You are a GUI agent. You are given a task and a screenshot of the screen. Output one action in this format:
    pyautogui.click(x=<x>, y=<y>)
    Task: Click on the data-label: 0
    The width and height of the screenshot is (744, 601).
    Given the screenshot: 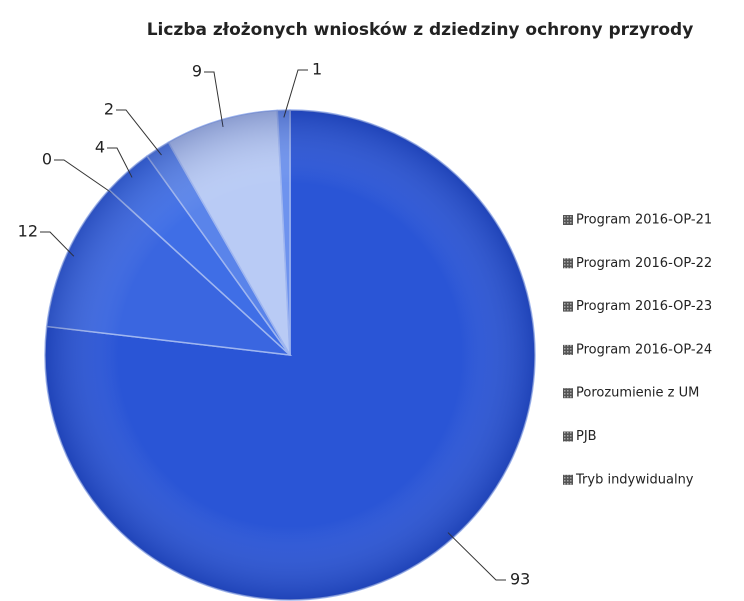 What is the action you would take?
    pyautogui.click(x=47, y=159)
    